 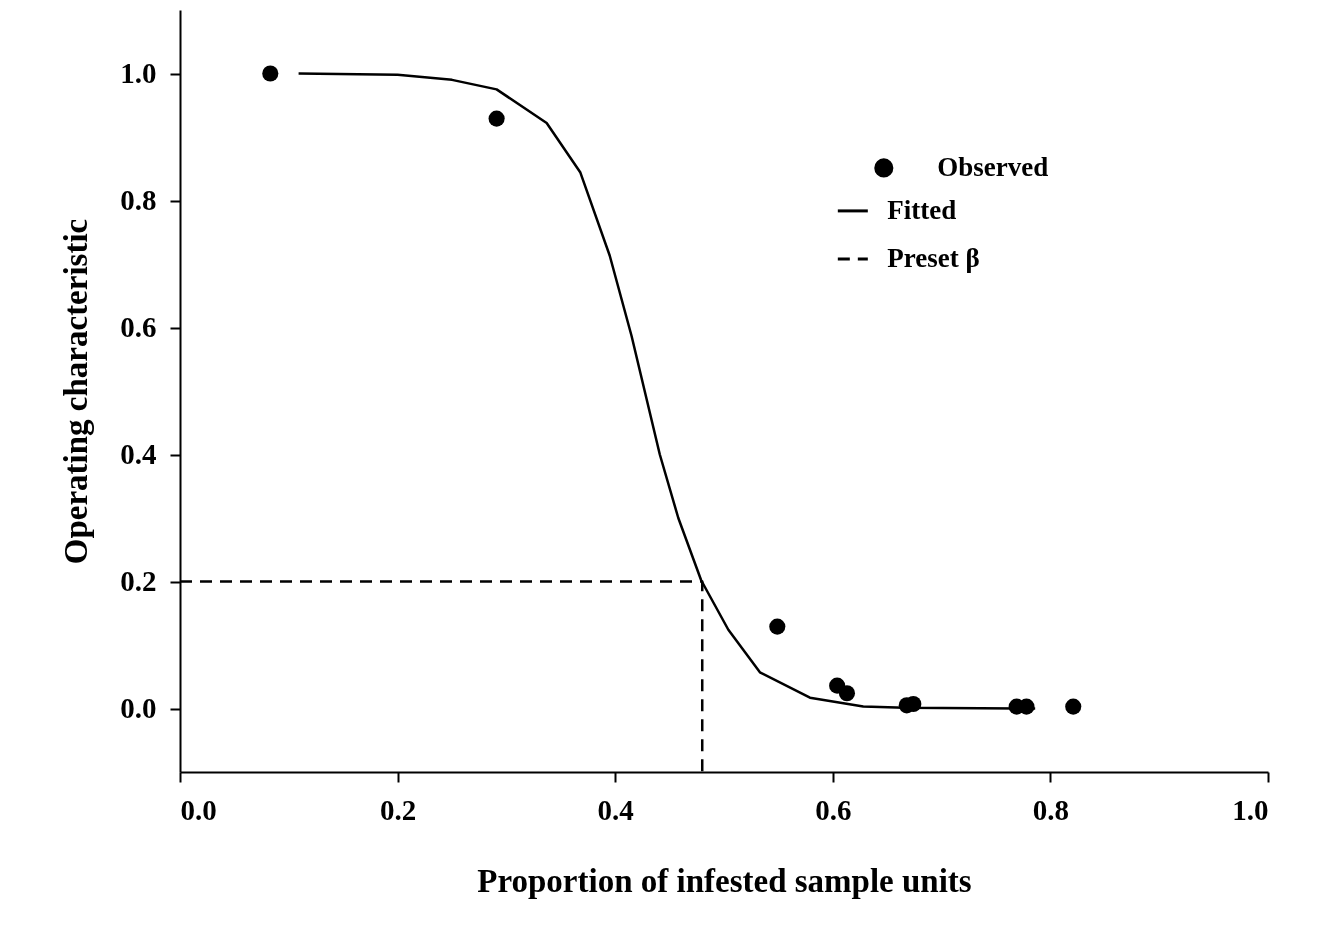 I want to click on x-tick-label: 0.8, so click(x=1051, y=809).